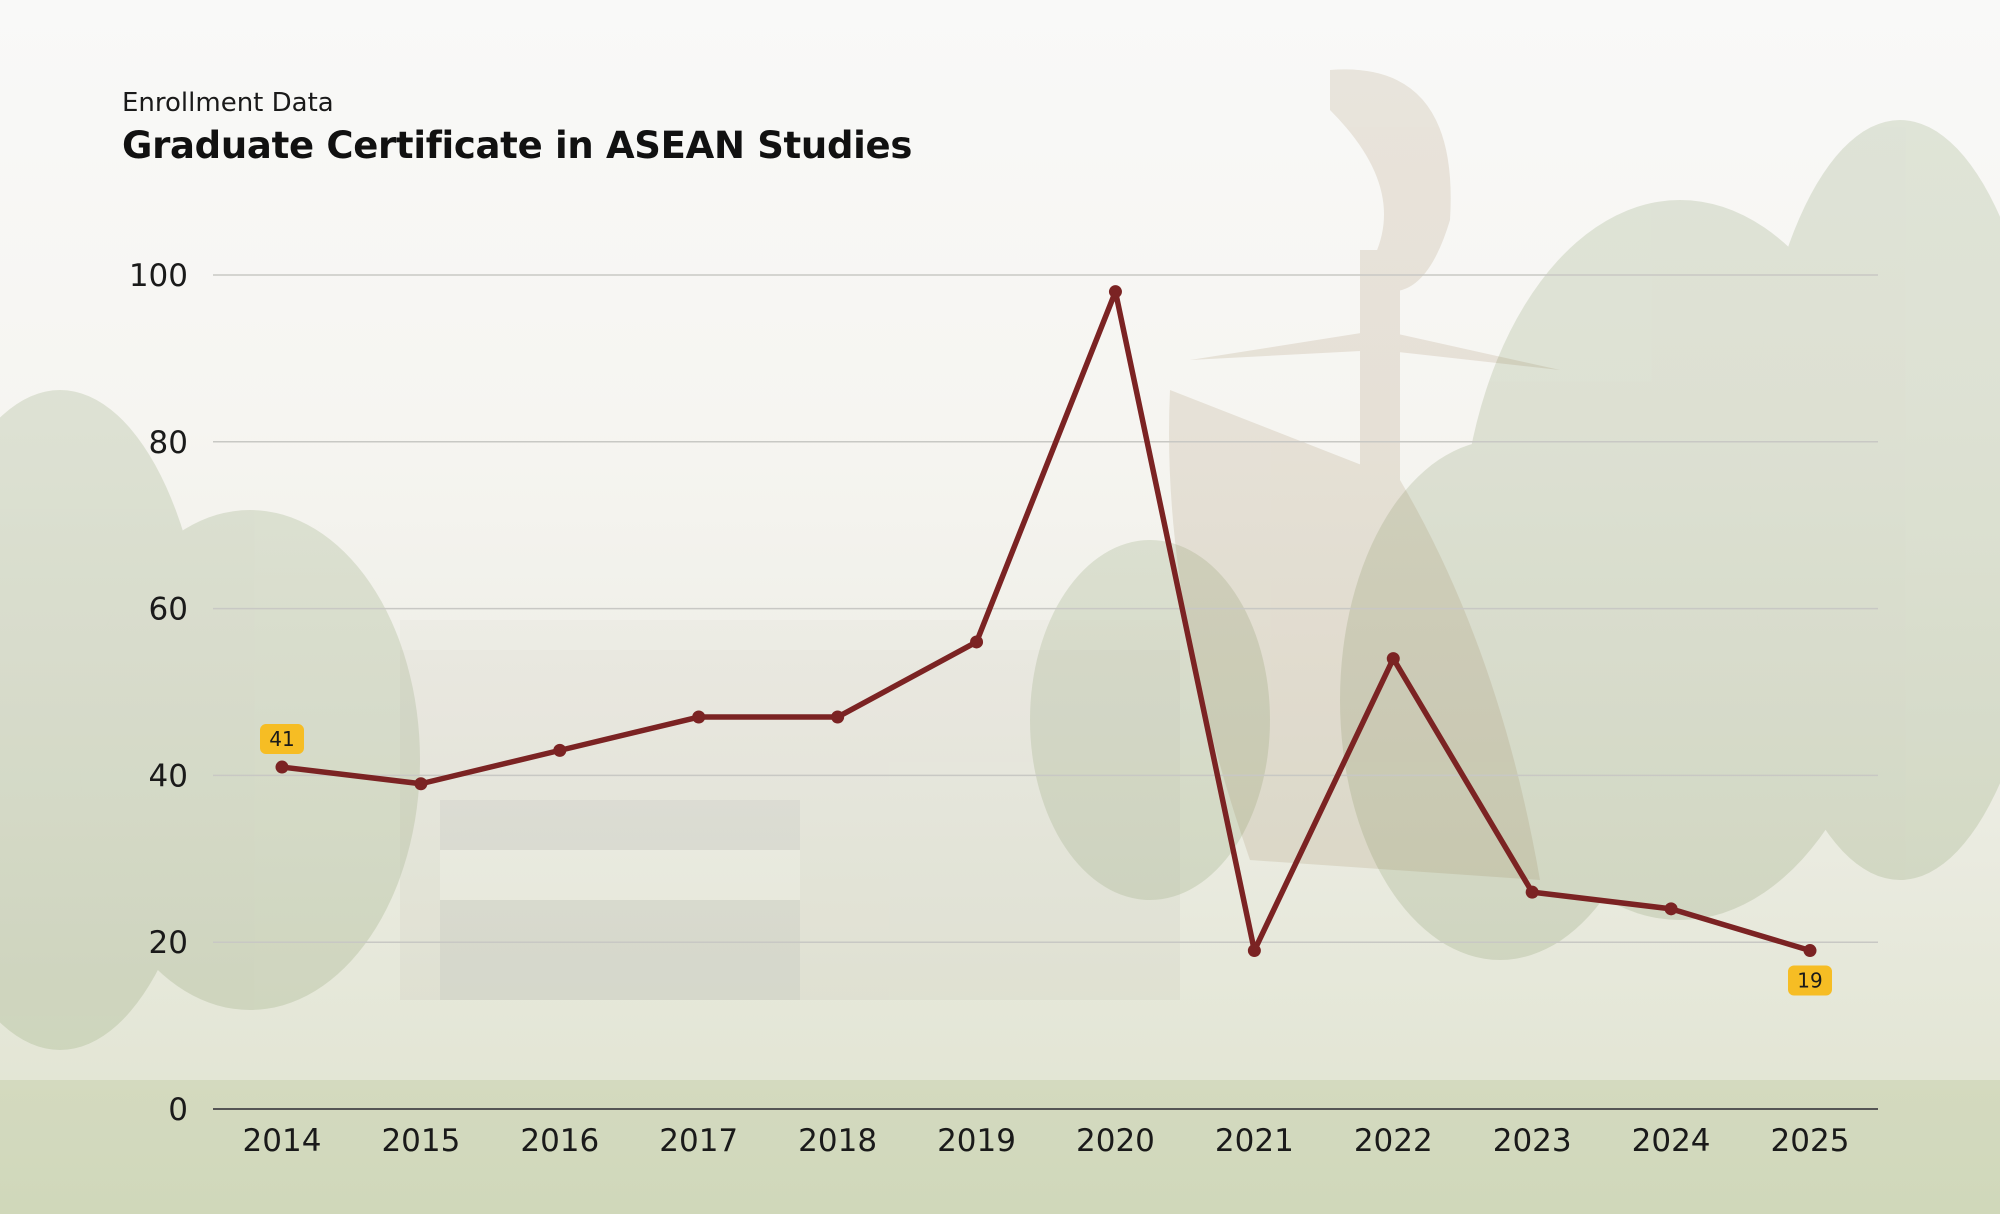 The image size is (2000, 1214). Describe the element at coordinates (168, 943) in the screenshot. I see `y-tick-label: 20` at that location.